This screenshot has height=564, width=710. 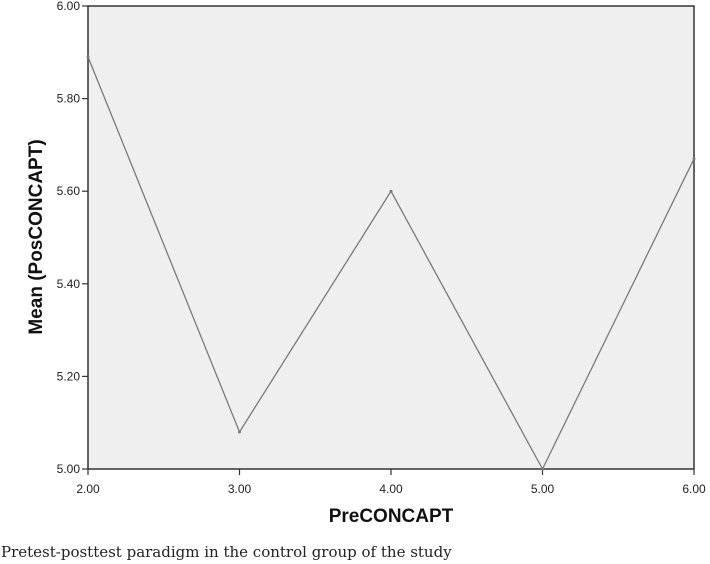 What do you see at coordinates (694, 489) in the screenshot?
I see `x-tick-label: 6.00` at bounding box center [694, 489].